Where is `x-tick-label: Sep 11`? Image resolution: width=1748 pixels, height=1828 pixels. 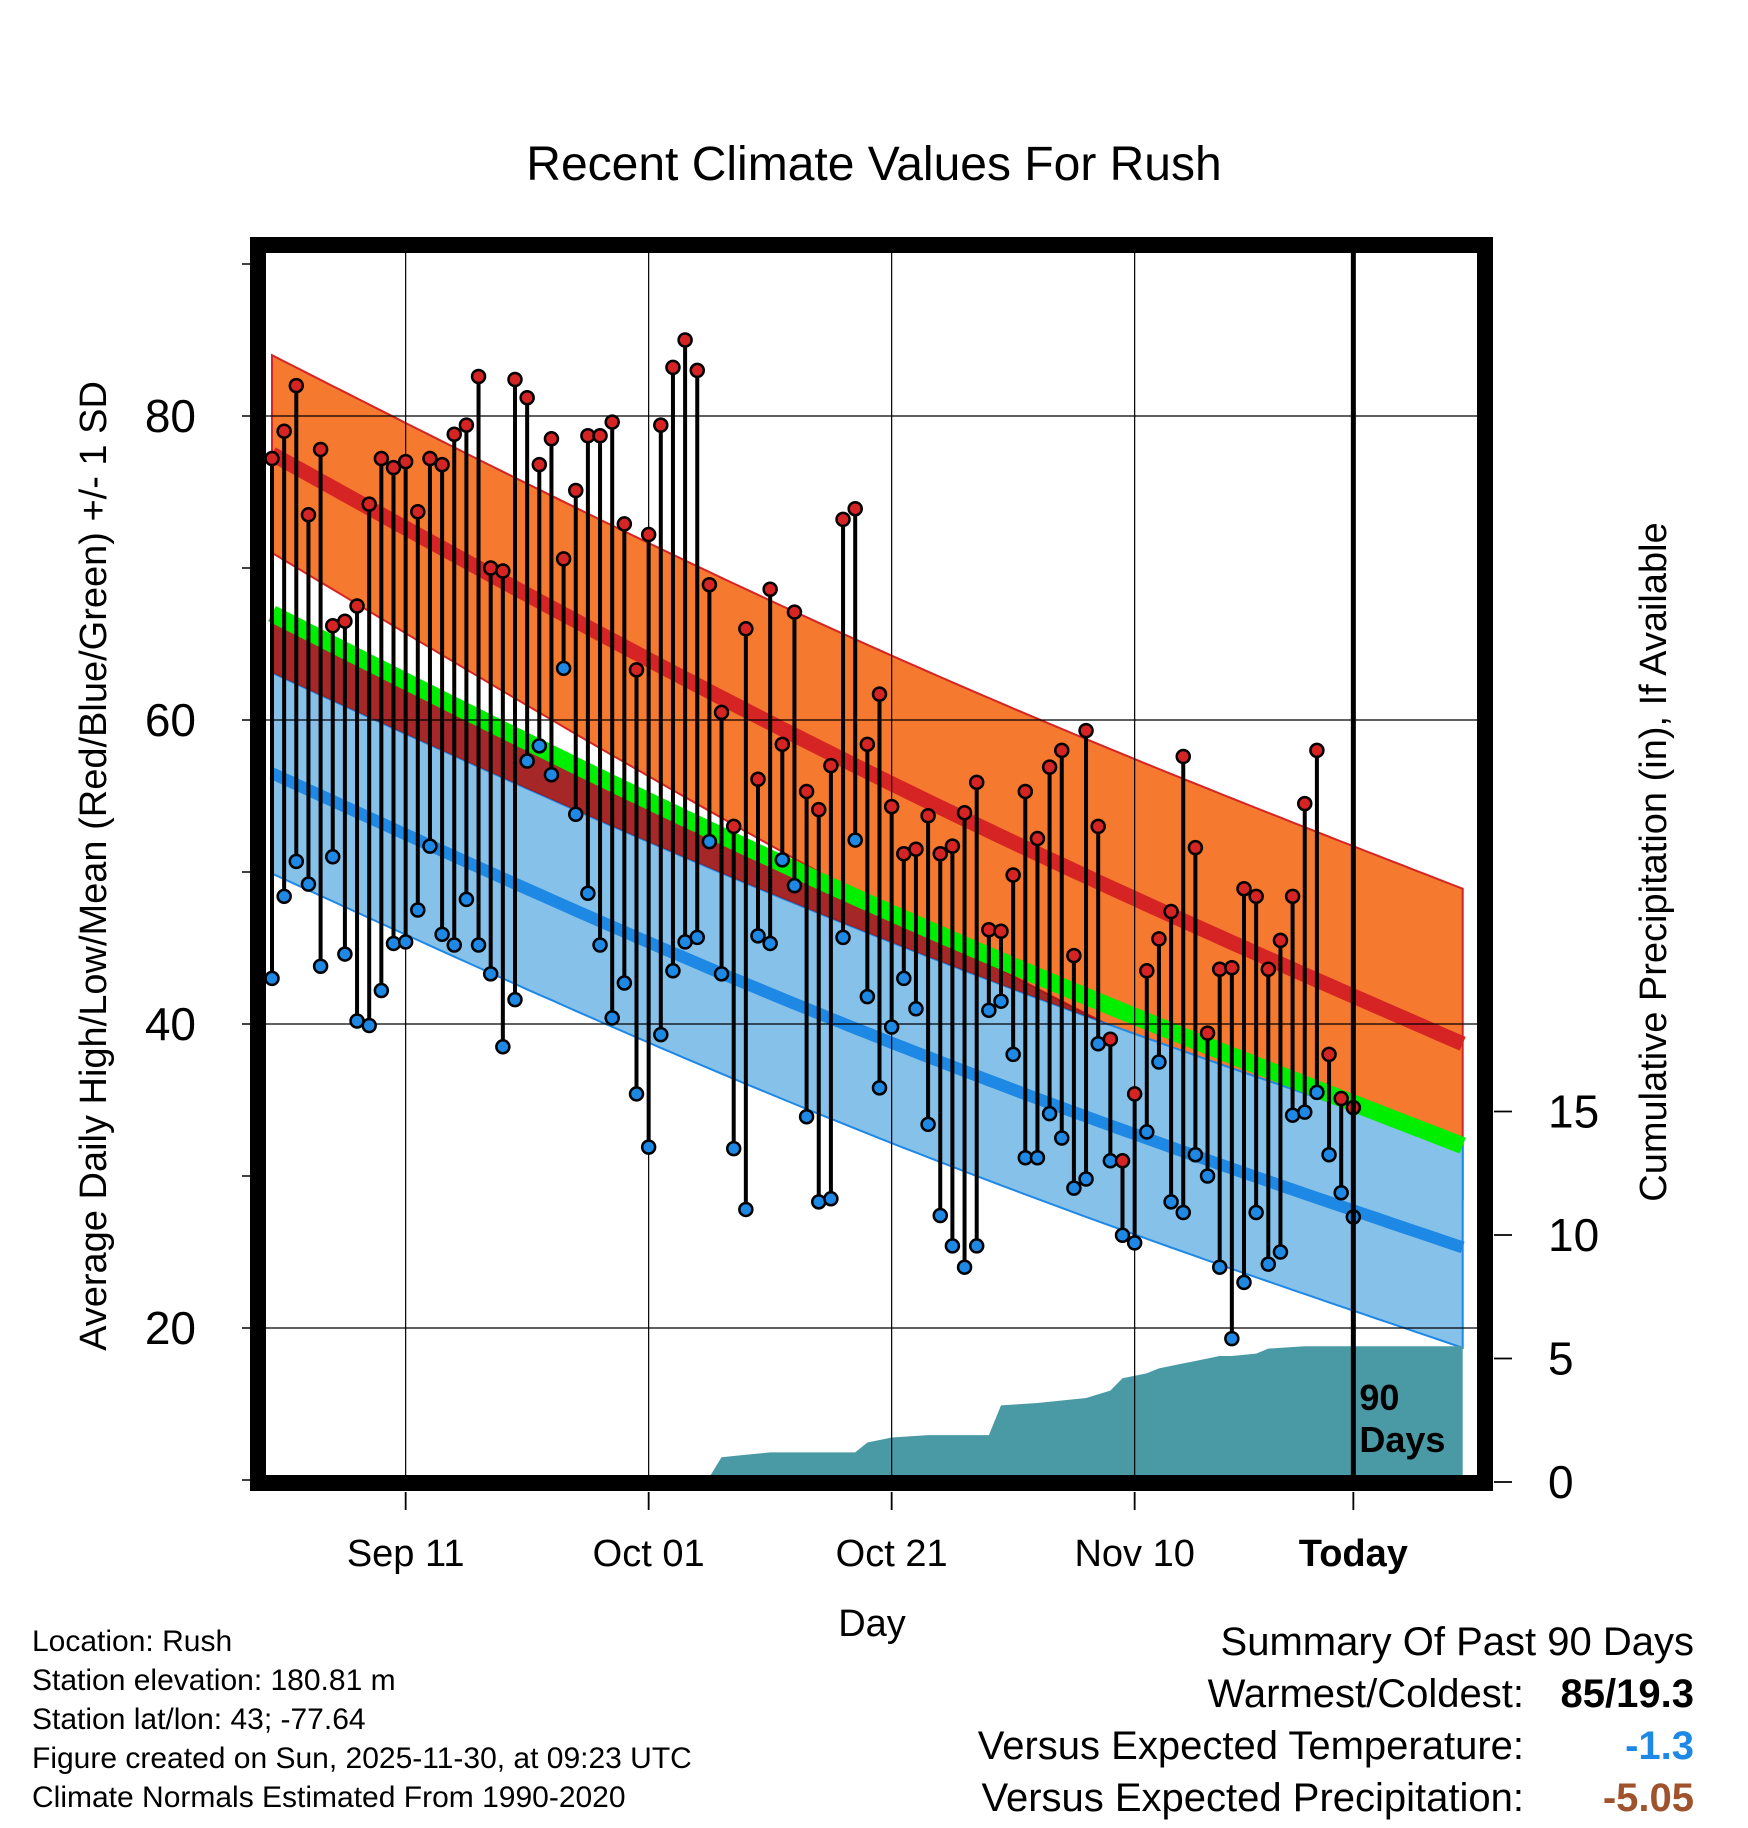 x-tick-label: Sep 11 is located at coordinates (406, 1554).